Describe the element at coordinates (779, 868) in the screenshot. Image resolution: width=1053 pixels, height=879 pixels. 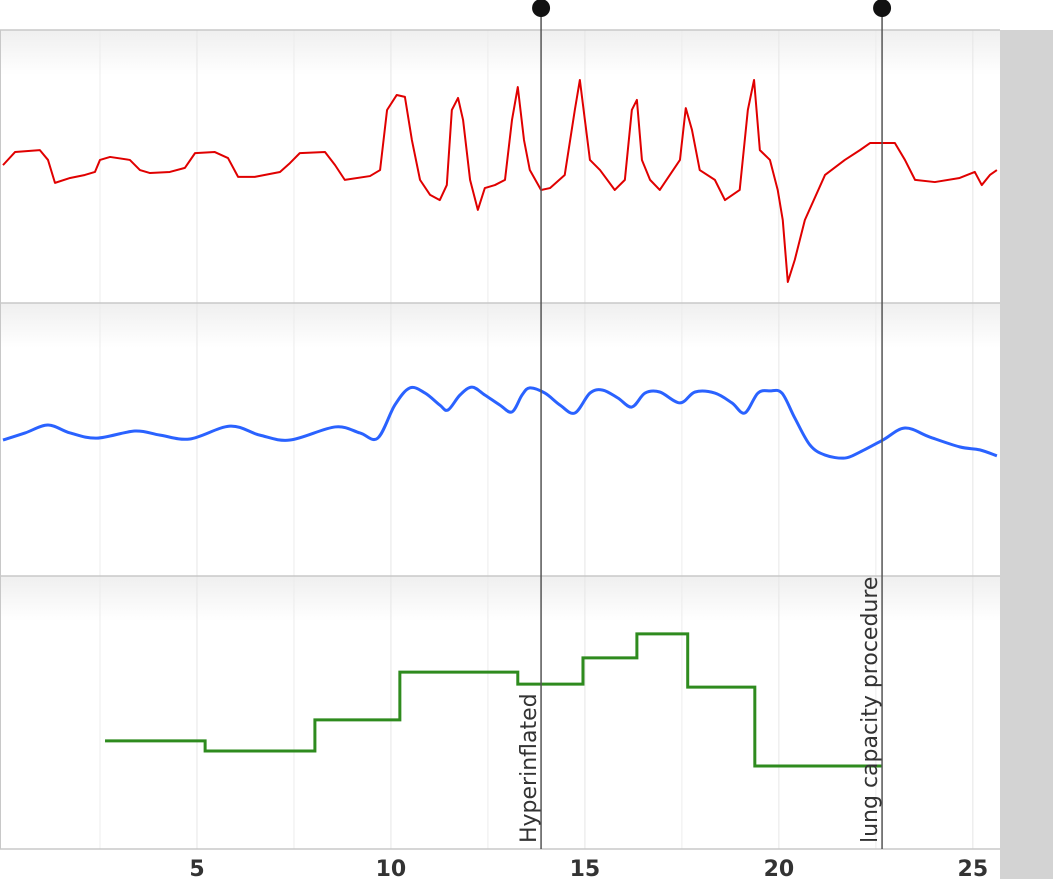
I see `x-tick-label: 20` at that location.